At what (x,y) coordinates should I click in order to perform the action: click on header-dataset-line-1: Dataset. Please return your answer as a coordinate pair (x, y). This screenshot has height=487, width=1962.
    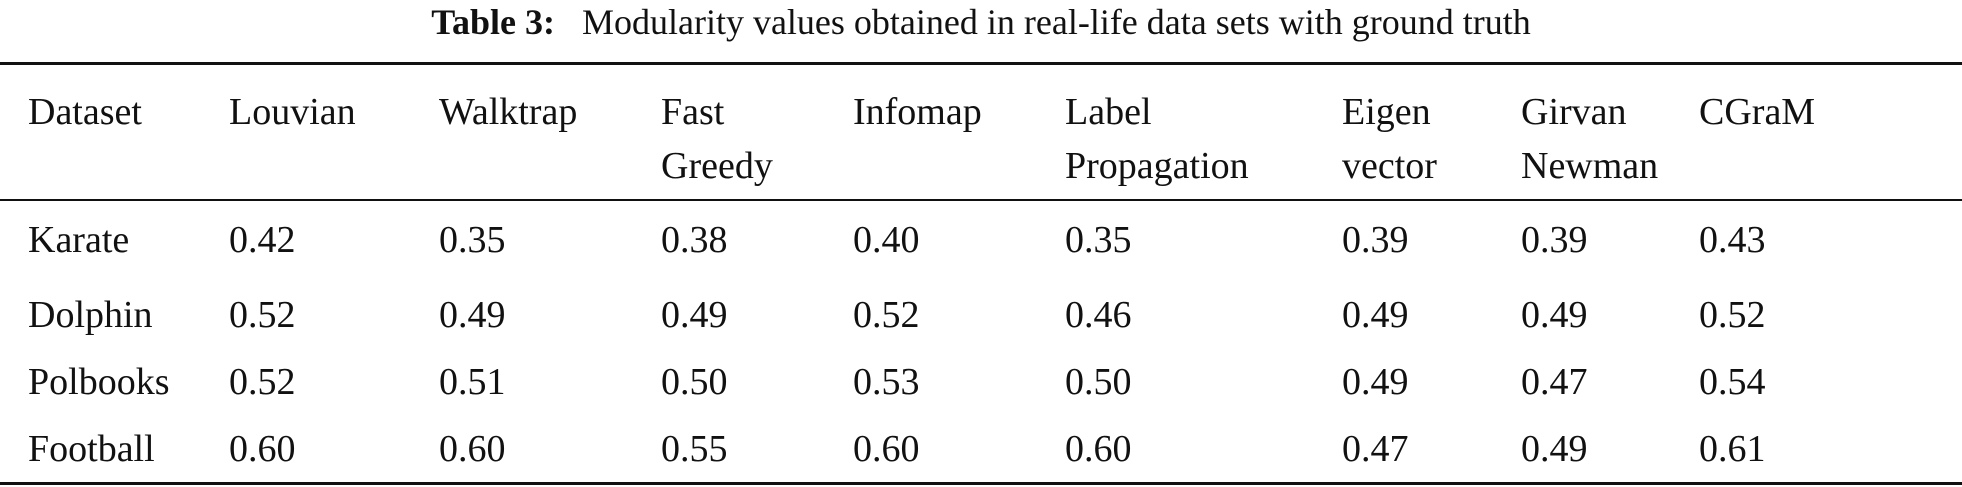
    Looking at the image, I should click on (85, 112).